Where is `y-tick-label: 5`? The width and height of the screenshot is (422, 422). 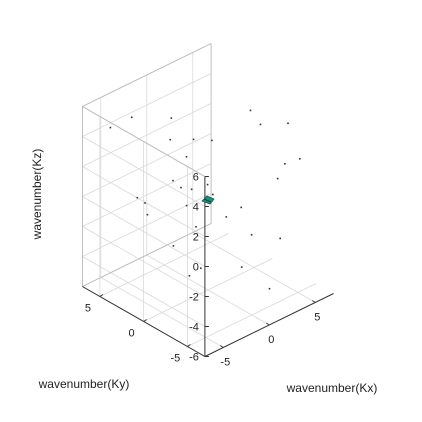
y-tick-label: 5 is located at coordinates (88, 309).